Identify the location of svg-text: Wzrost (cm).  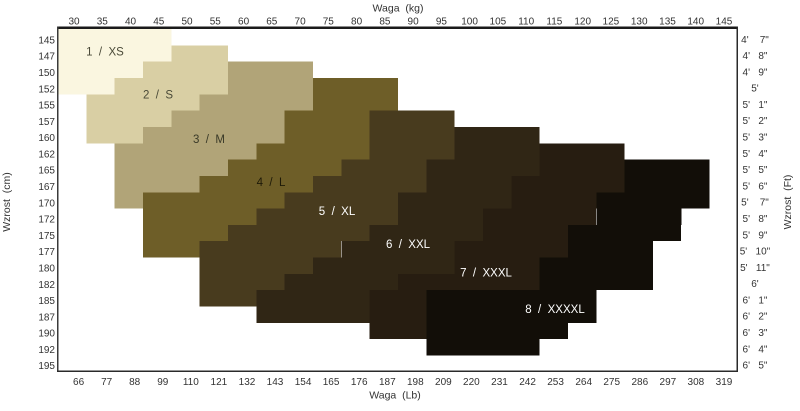
(7, 202).